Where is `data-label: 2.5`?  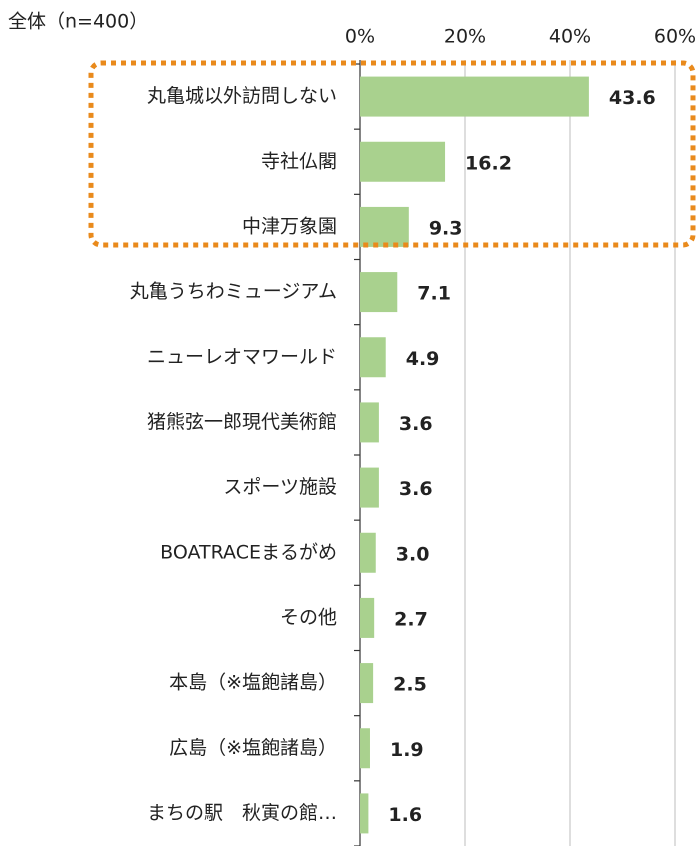 data-label: 2.5 is located at coordinates (410, 685).